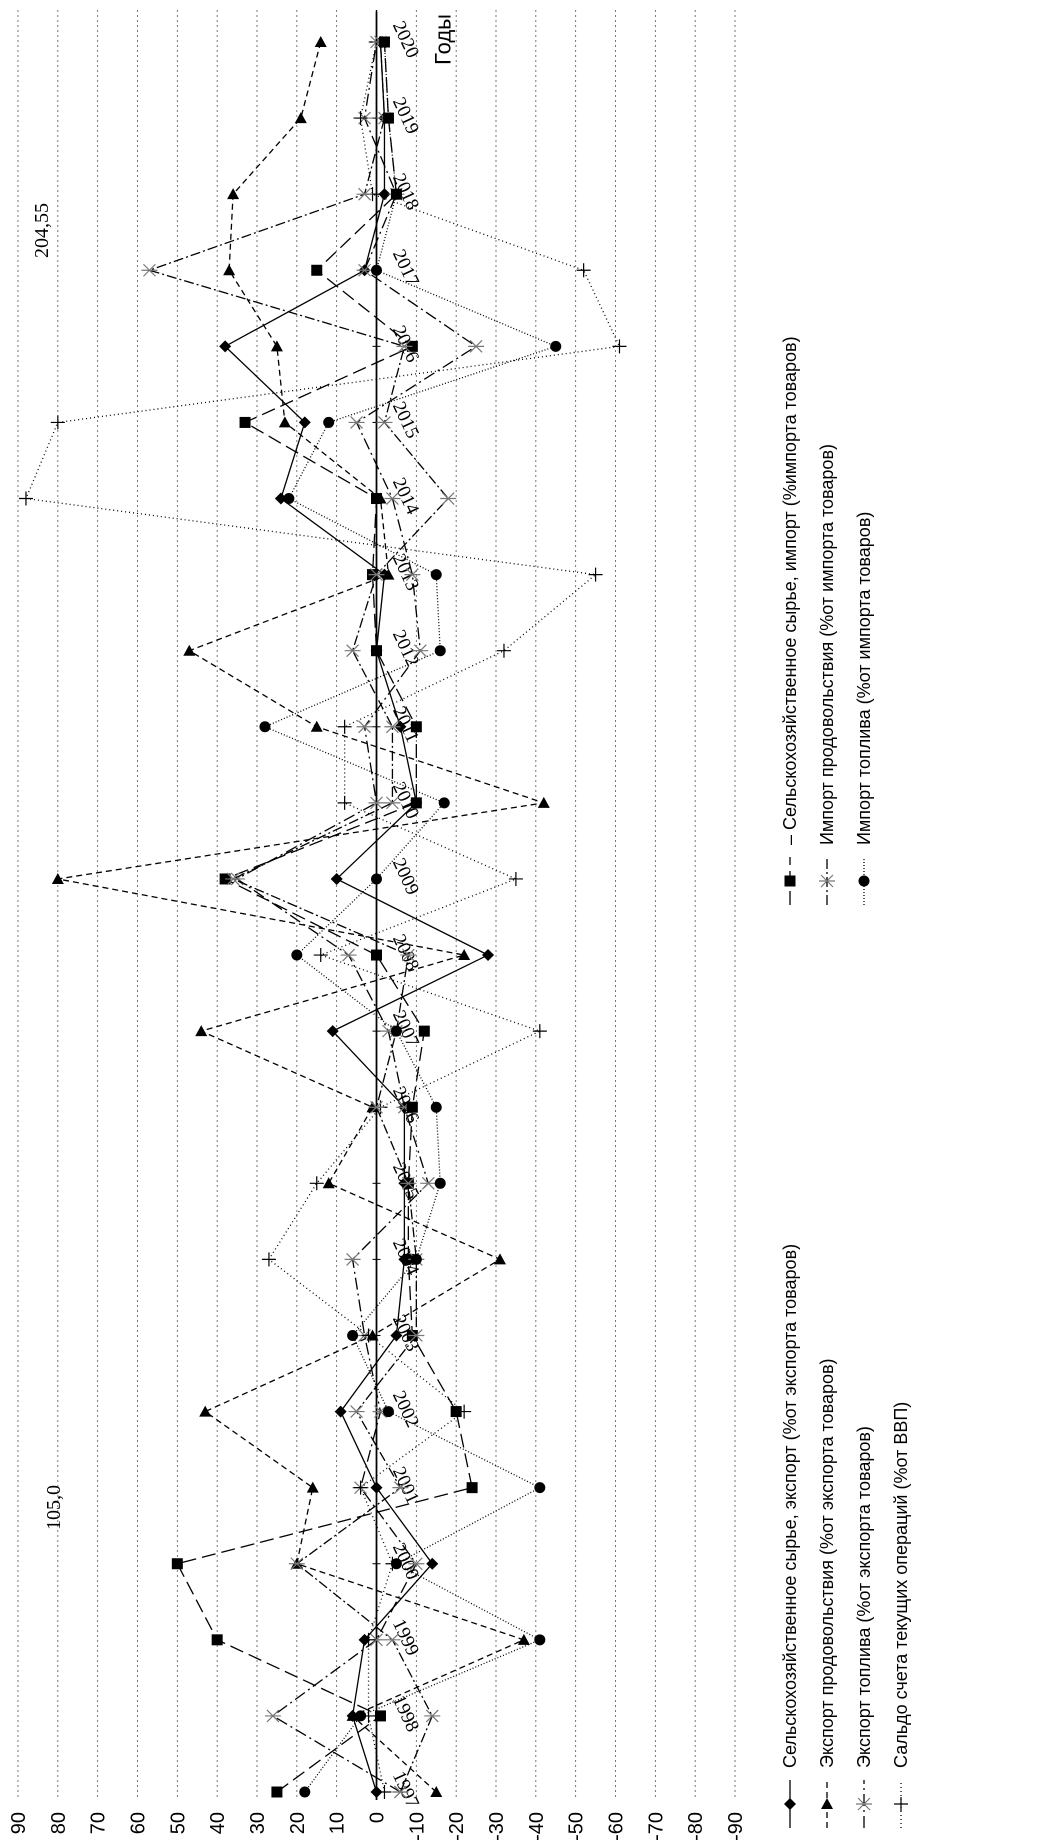  Describe the element at coordinates (178, 1823) in the screenshot. I see `value-tick-label: 50` at that location.